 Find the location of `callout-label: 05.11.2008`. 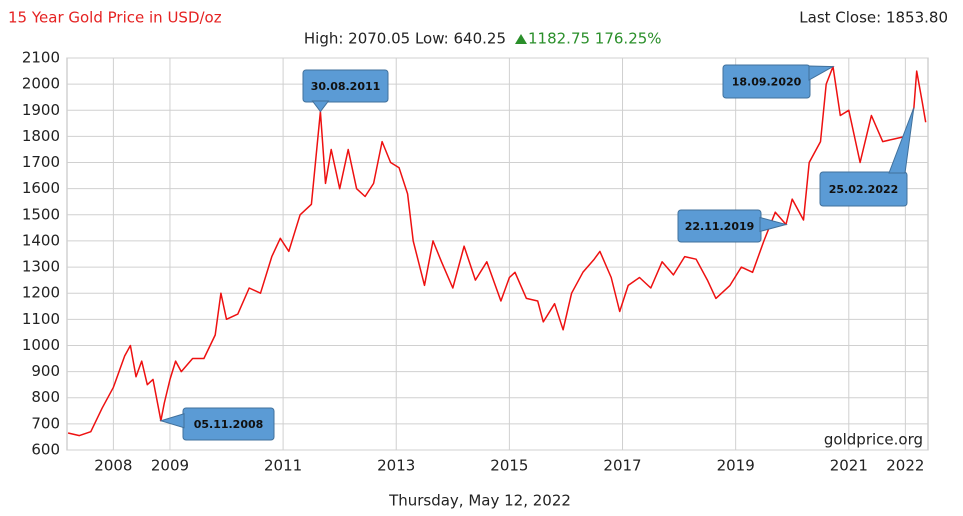

callout-label: 05.11.2008 is located at coordinates (229, 424).